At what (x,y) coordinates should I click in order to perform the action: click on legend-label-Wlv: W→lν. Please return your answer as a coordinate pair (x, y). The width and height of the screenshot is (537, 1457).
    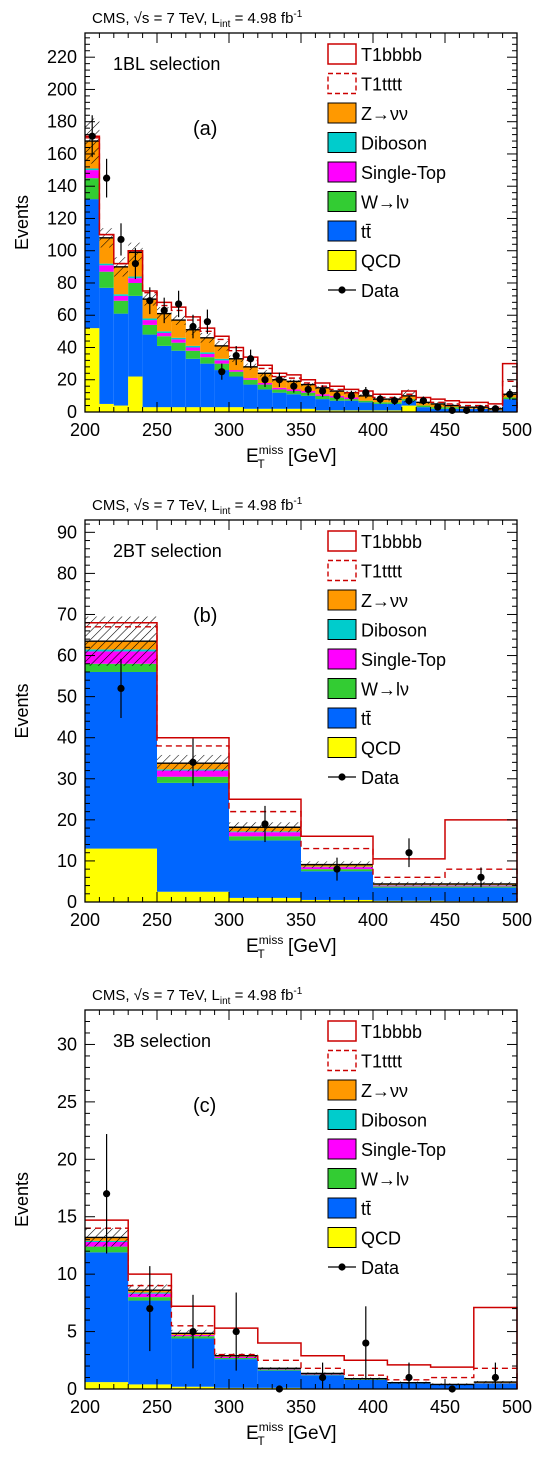
    Looking at the image, I should click on (385, 203).